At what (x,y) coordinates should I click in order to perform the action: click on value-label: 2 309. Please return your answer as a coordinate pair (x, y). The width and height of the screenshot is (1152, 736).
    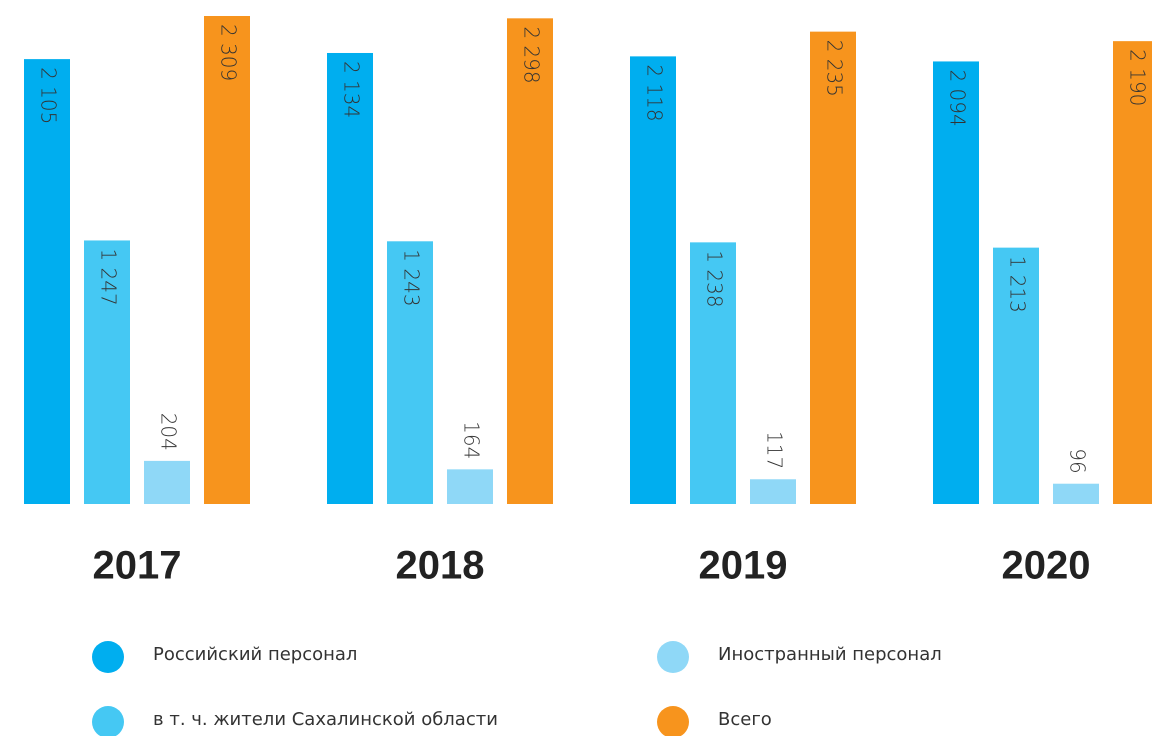
    Looking at the image, I should click on (229, 52).